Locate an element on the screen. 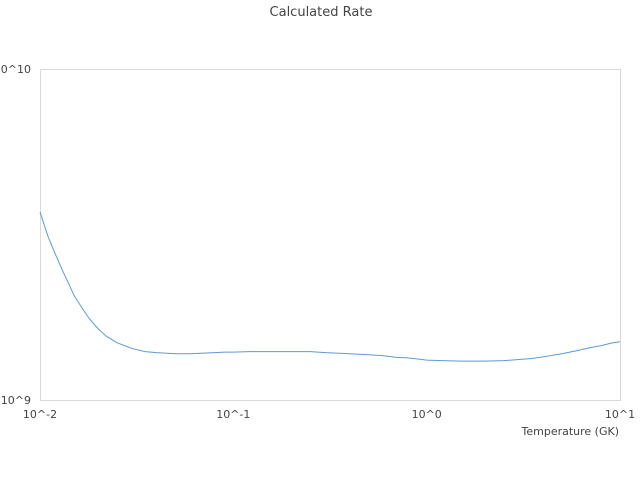  y-tick-label: 10^10 is located at coordinates (15, 69).